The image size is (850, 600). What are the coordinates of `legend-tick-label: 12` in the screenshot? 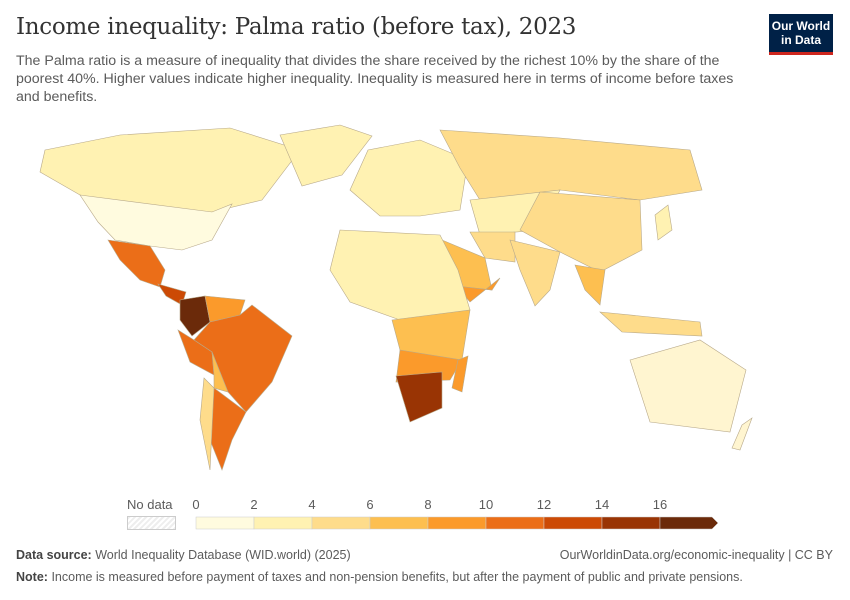 It's located at (544, 504).